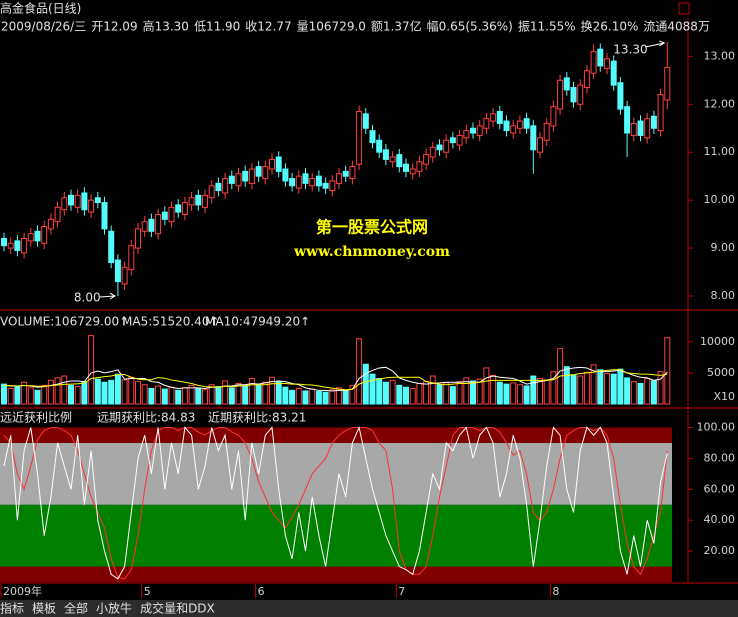 This screenshot has height=617, width=738. Describe the element at coordinates (40, 8) in the screenshot. I see `chart-title: 高金食品(日线)` at that location.